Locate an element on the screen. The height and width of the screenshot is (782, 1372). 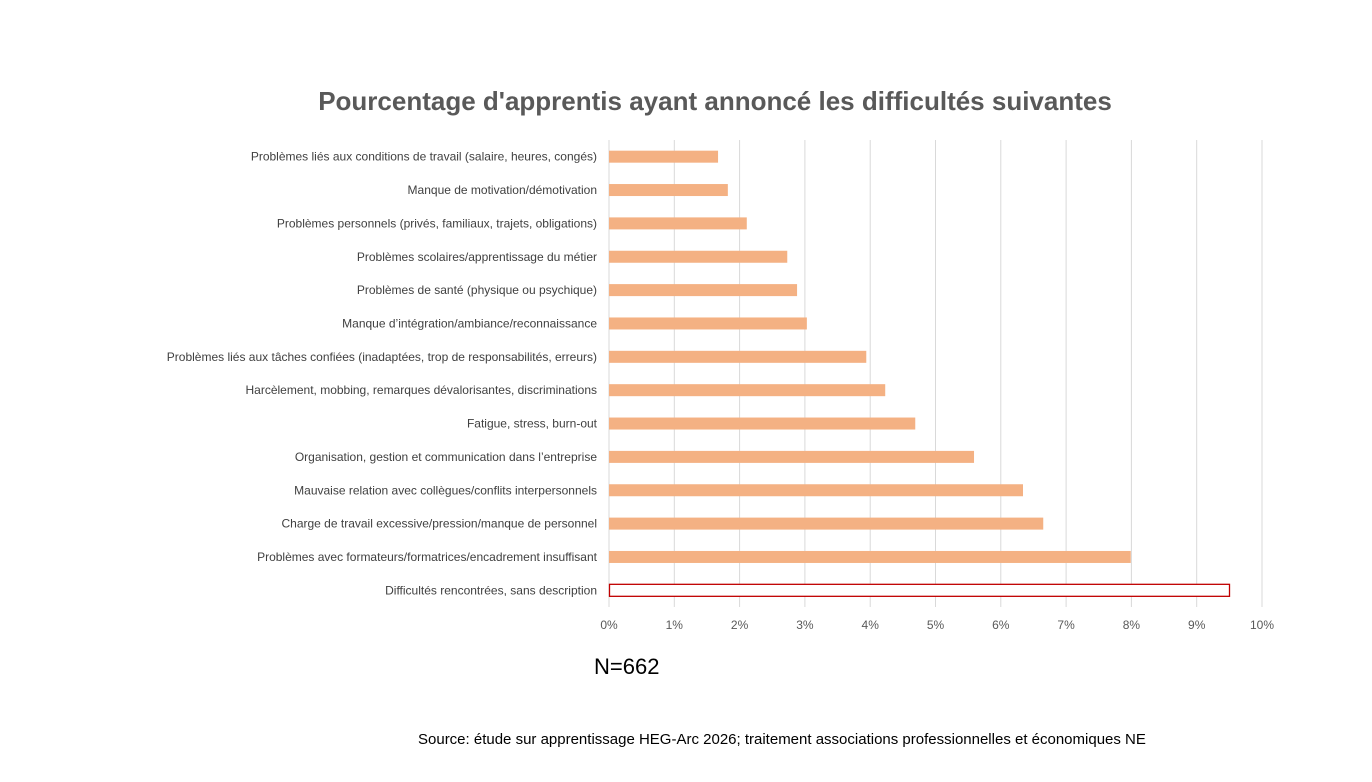
x-tick-label: 9% is located at coordinates (1197, 625).